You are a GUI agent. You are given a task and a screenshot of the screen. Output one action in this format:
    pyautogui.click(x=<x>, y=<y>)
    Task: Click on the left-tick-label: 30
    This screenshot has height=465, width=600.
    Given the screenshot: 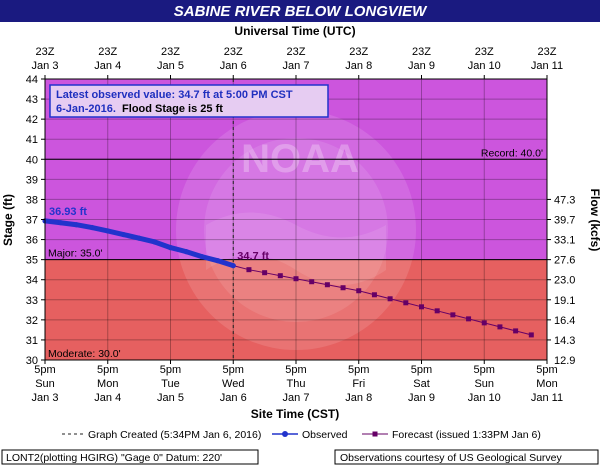 What is the action you would take?
    pyautogui.click(x=32, y=361)
    